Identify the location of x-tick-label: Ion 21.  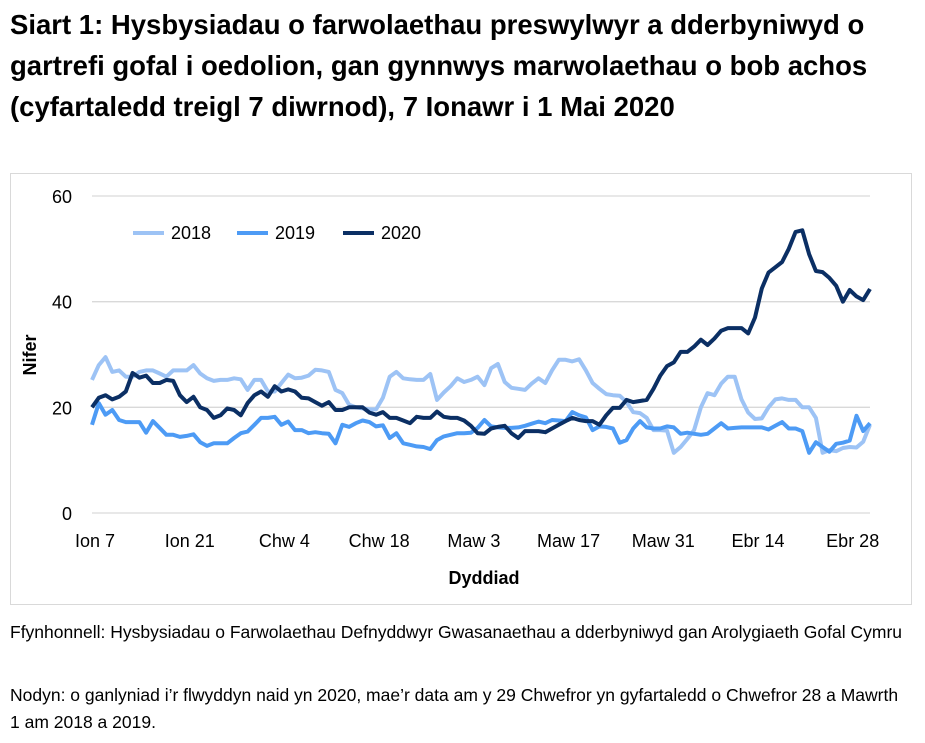
(190, 541).